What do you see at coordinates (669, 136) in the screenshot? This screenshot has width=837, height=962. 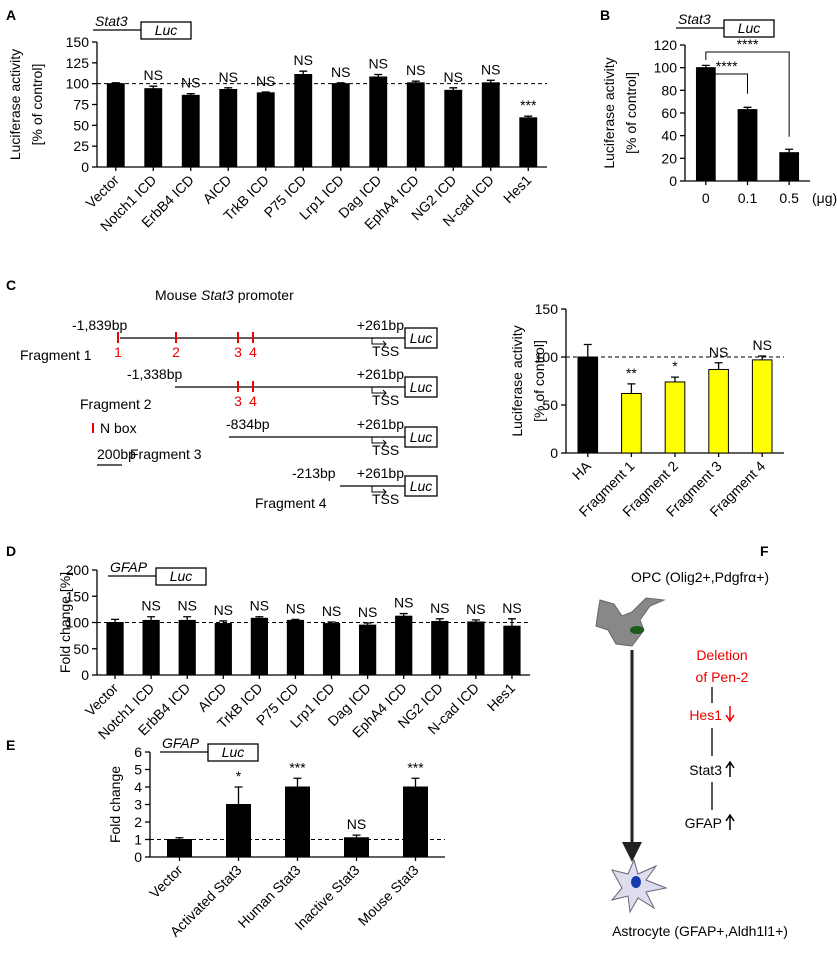 I see `y-tick-label: 40` at bounding box center [669, 136].